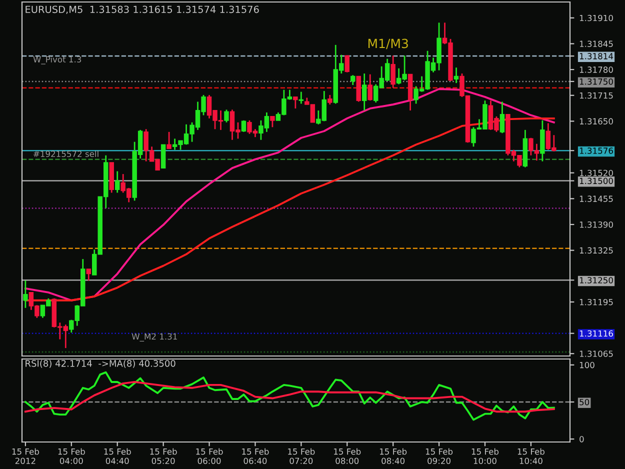 This screenshot has height=469, width=625. I want to click on annotation: M1/M3, so click(388, 44).